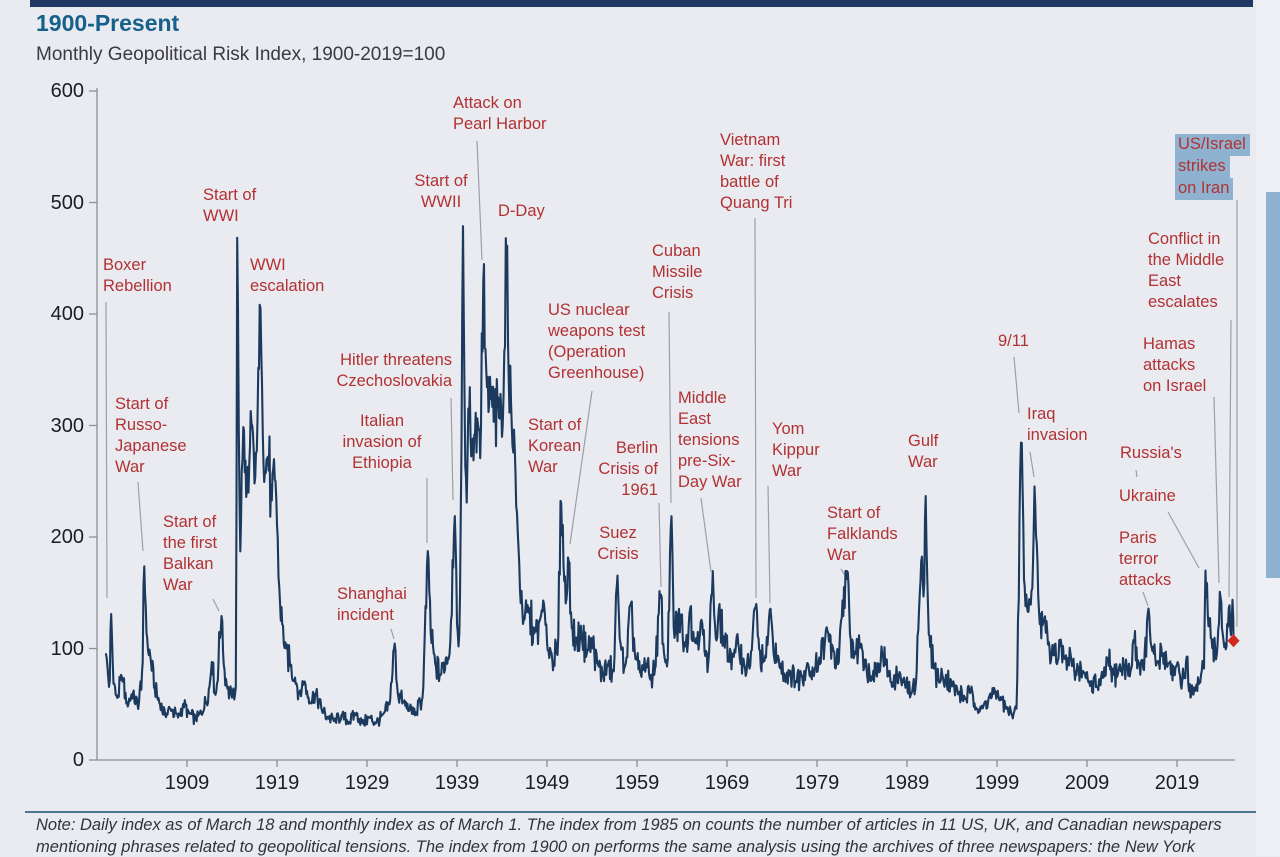 The height and width of the screenshot is (857, 1280). Describe the element at coordinates (769, 544) in the screenshot. I see `yom-kippur-war-leader-line` at that location.